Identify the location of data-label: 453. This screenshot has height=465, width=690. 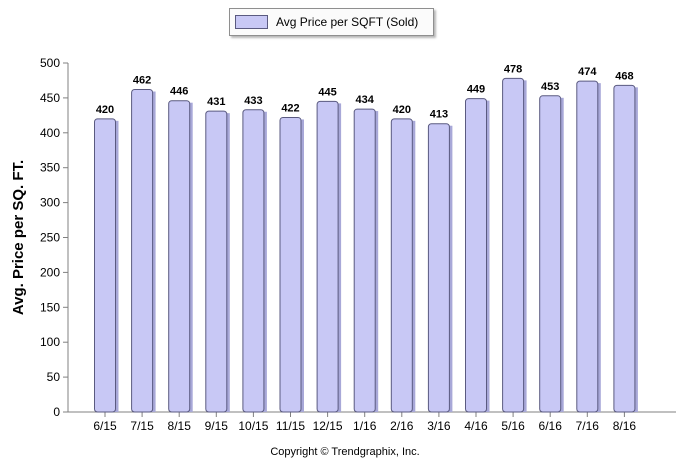
(550, 87).